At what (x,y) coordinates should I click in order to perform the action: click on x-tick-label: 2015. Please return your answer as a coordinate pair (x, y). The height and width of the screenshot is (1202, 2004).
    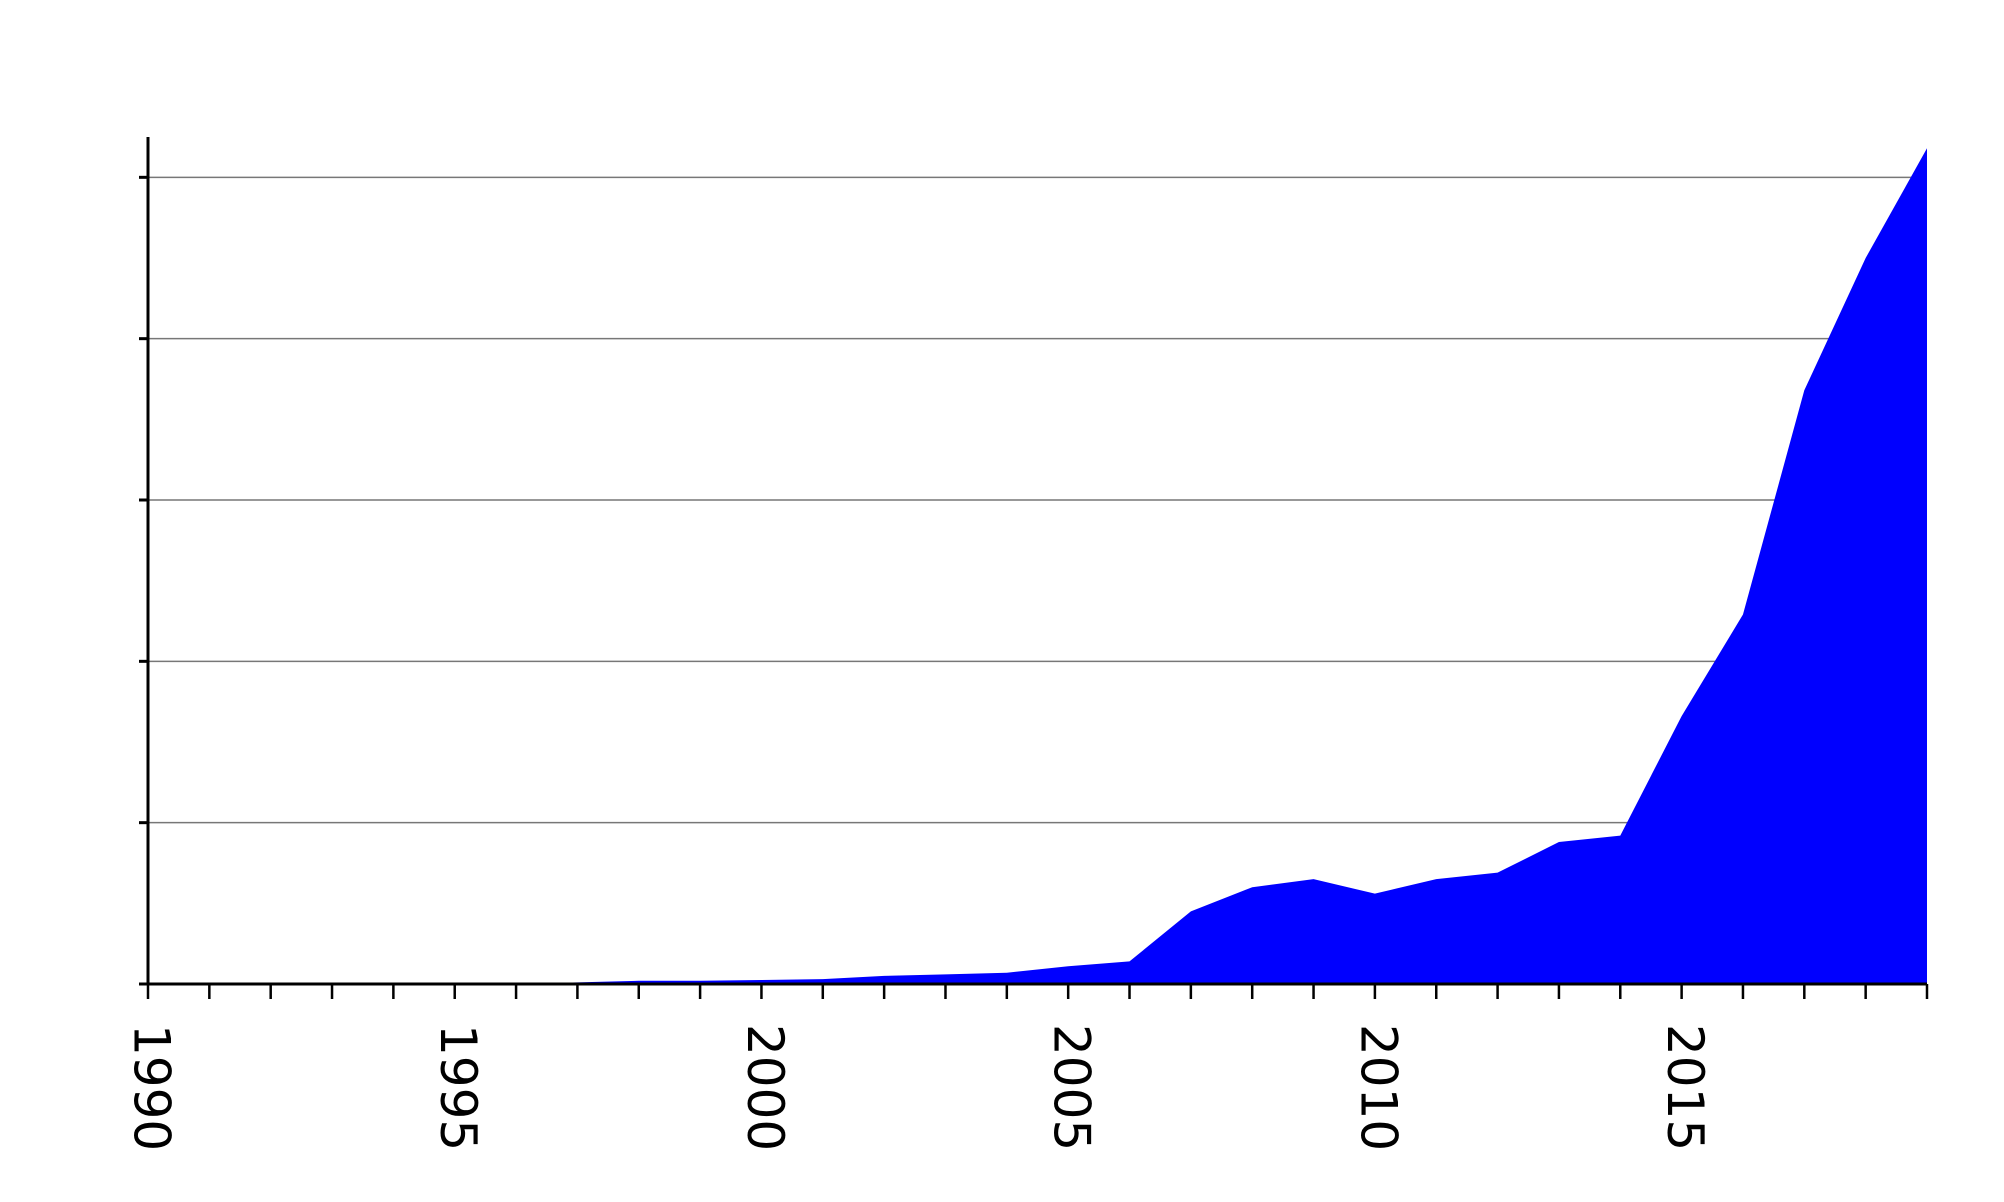
    Looking at the image, I should click on (1685, 1087).